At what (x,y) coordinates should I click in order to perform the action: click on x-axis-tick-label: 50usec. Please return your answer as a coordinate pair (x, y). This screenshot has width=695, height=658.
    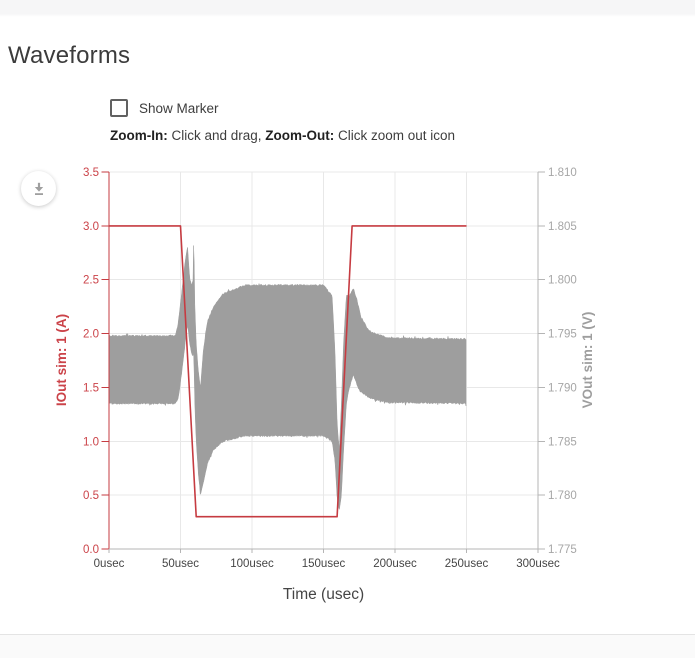
    Looking at the image, I should click on (180, 564).